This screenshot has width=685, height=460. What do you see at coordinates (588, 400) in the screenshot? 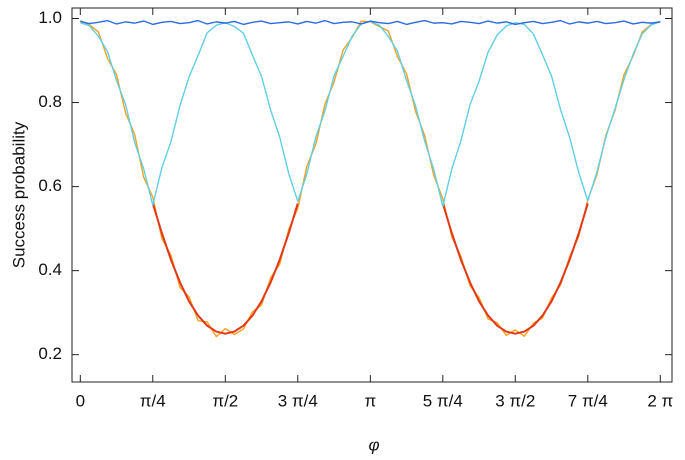
I see `x-tick-label: 7 π/4` at bounding box center [588, 400].